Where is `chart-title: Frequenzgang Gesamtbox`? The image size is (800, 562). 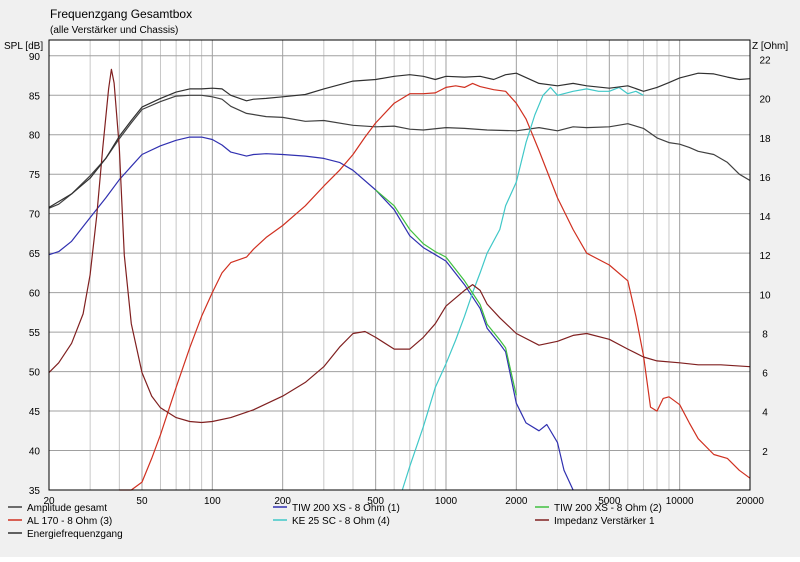 chart-title: Frequenzgang Gesamtbox is located at coordinates (121, 14).